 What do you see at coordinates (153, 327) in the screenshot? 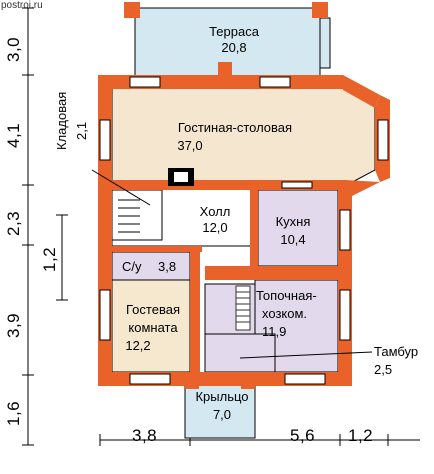
I see `guest-room-label-line2: комната` at bounding box center [153, 327].